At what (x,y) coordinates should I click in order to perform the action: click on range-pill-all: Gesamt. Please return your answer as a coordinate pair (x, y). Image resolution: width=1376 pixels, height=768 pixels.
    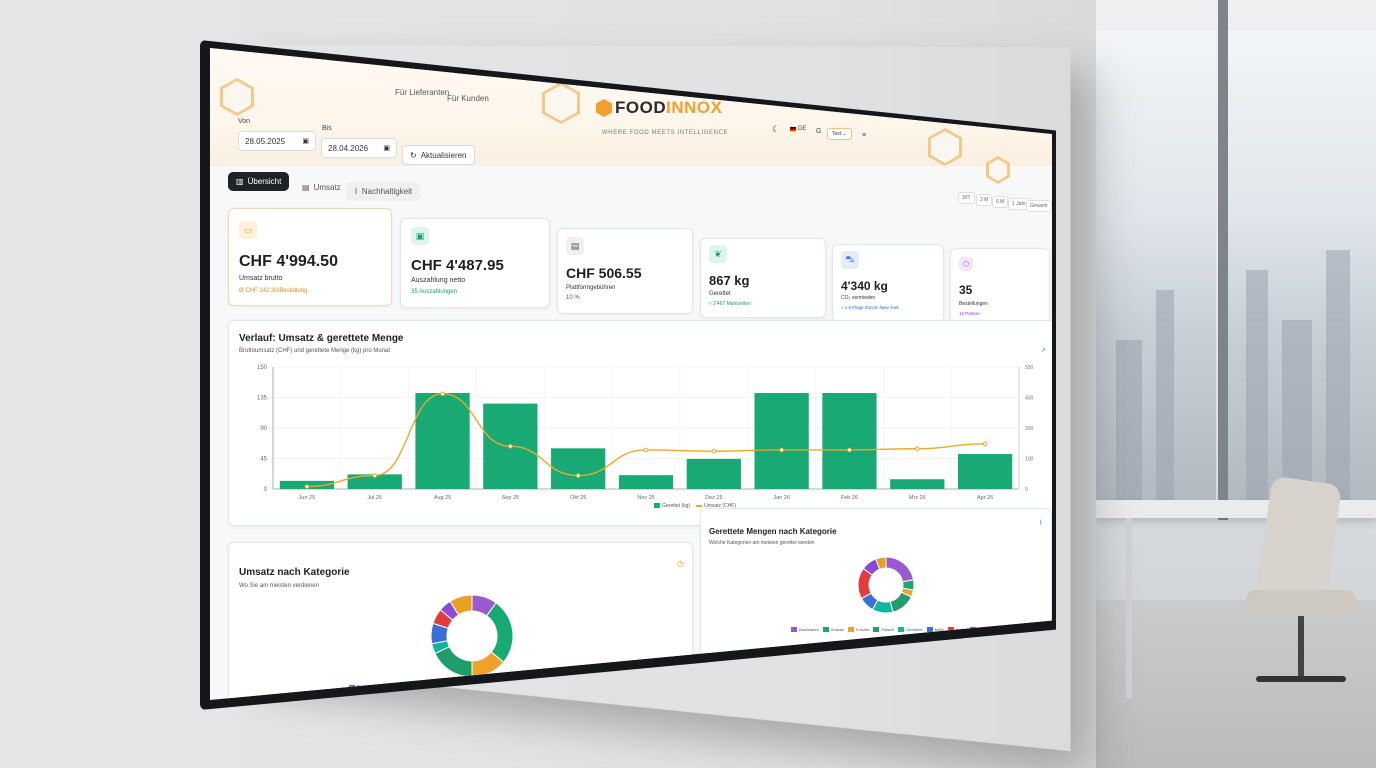
    Looking at the image, I should click on (1039, 206).